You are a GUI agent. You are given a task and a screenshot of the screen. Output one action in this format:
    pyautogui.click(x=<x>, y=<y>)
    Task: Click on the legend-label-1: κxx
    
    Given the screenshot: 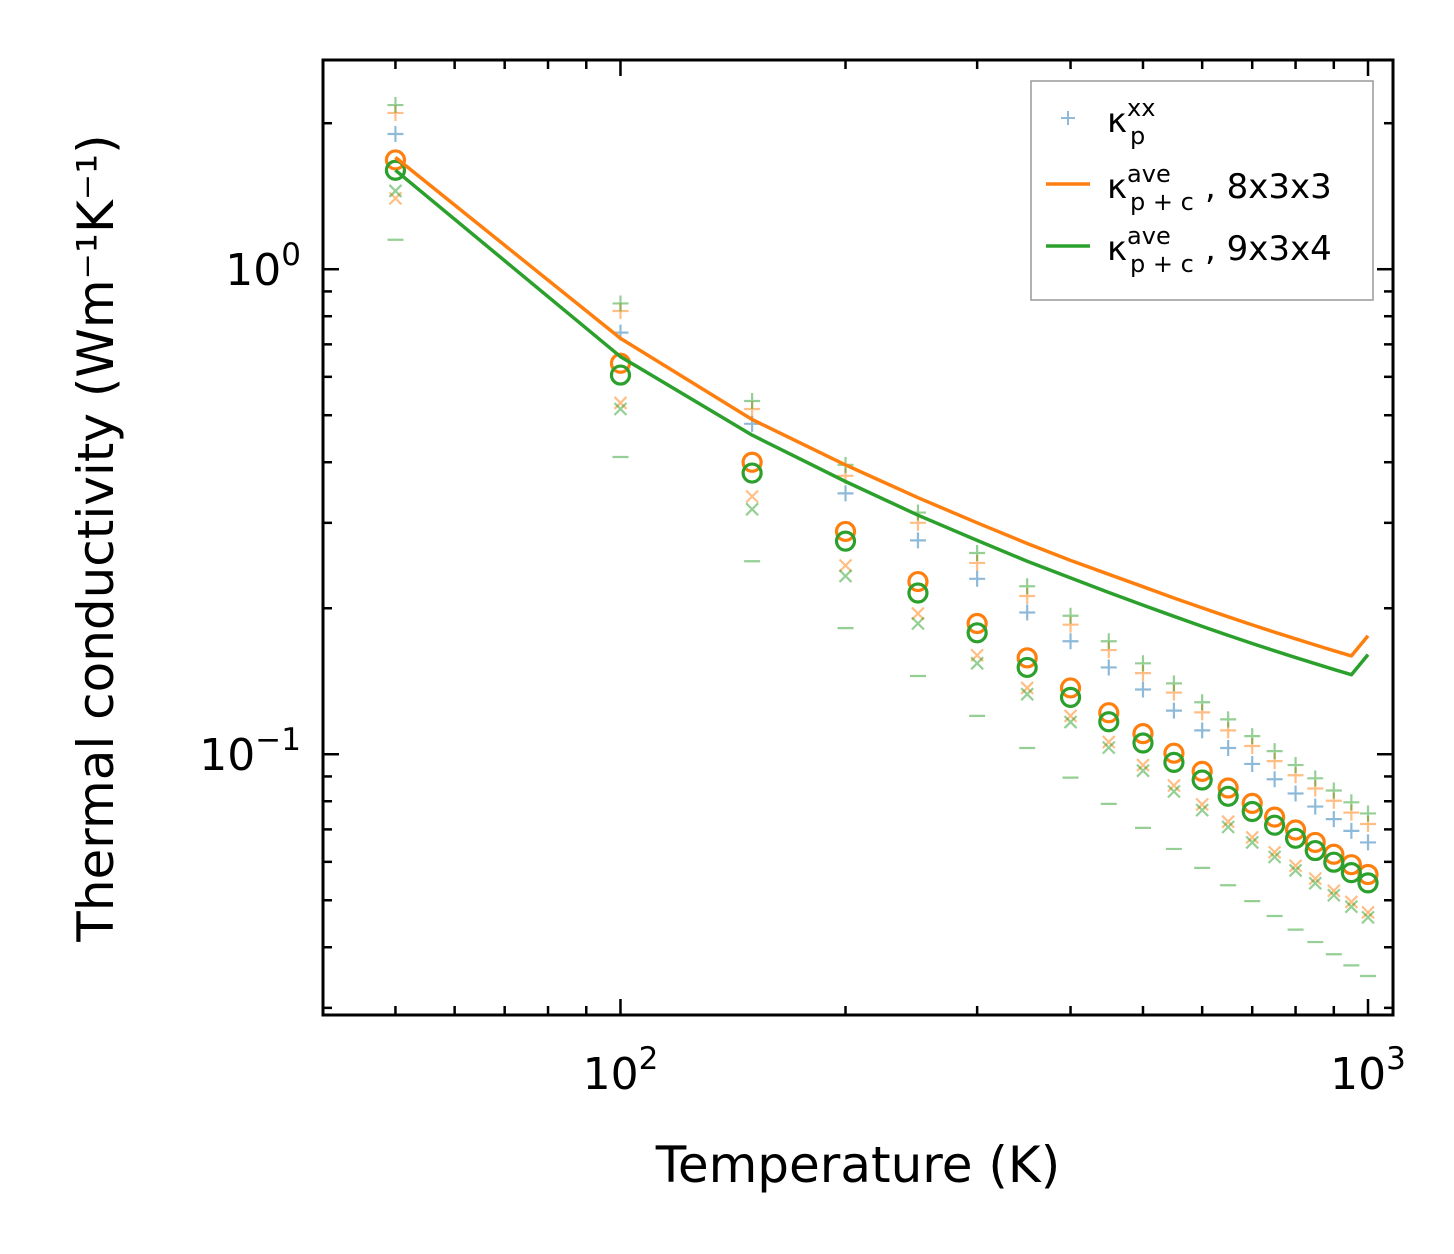 What is the action you would take?
    pyautogui.click(x=1131, y=117)
    